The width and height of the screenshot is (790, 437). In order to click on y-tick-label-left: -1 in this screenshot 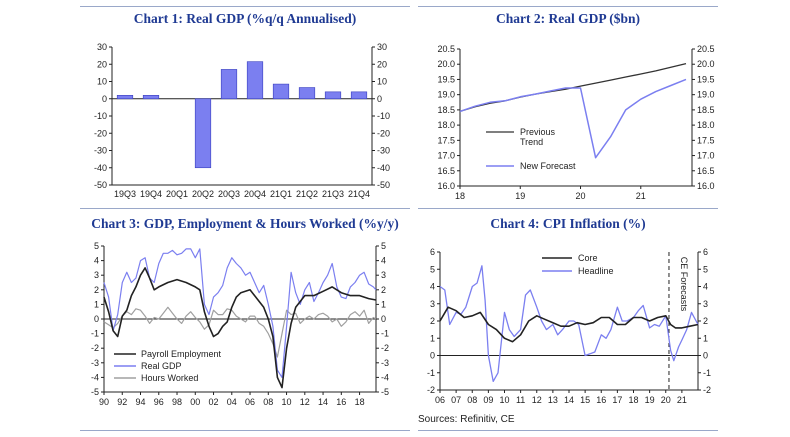, I will do `click(431, 373)`.